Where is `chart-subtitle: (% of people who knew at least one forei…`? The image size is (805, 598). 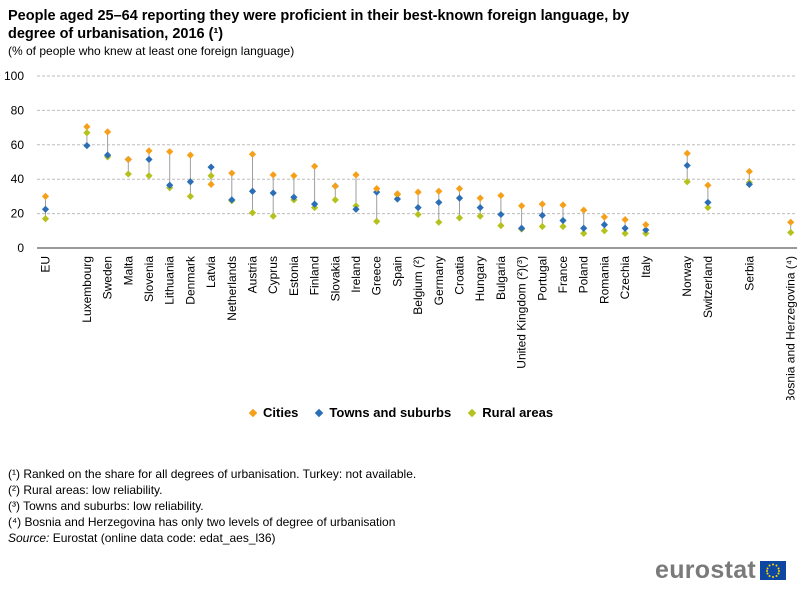
chart-subtitle: (% of people who knew at least one forei… is located at coordinates (151, 51).